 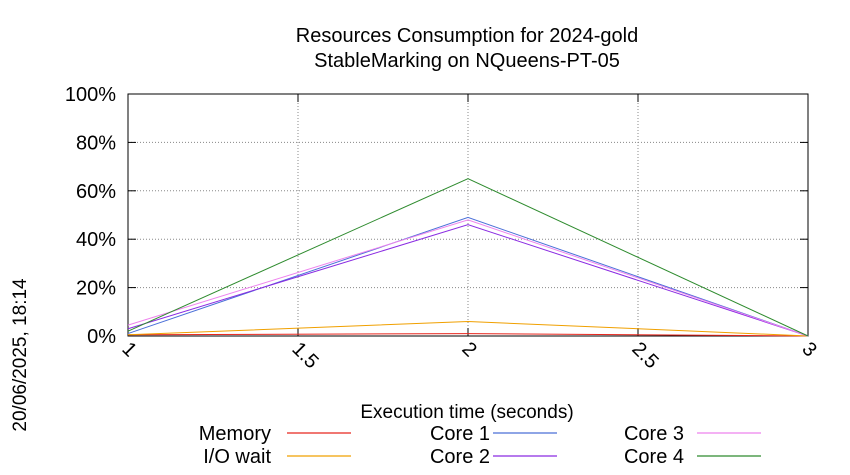 What do you see at coordinates (654, 457) in the screenshot?
I see `legend-label: Core 4` at bounding box center [654, 457].